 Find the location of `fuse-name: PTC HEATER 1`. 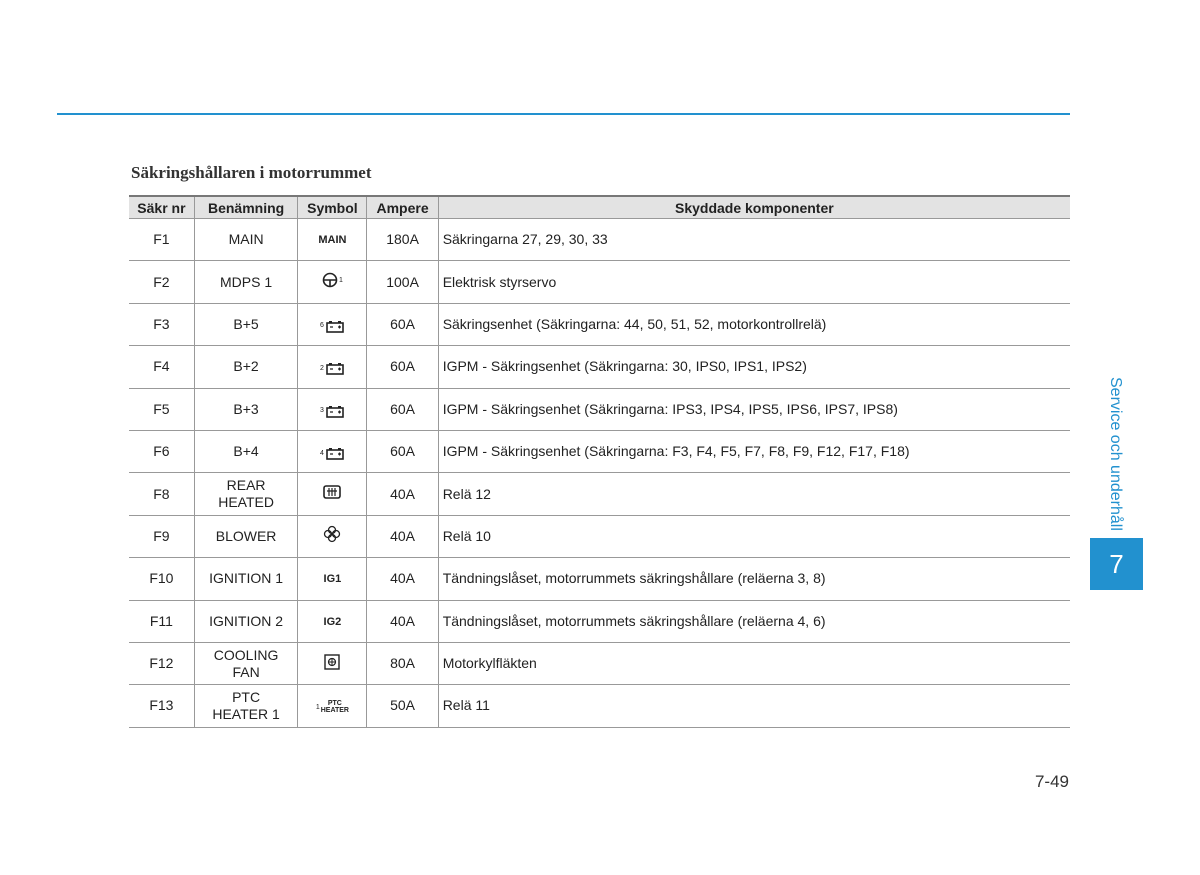

fuse-name: PTC HEATER 1 is located at coordinates (246, 706).